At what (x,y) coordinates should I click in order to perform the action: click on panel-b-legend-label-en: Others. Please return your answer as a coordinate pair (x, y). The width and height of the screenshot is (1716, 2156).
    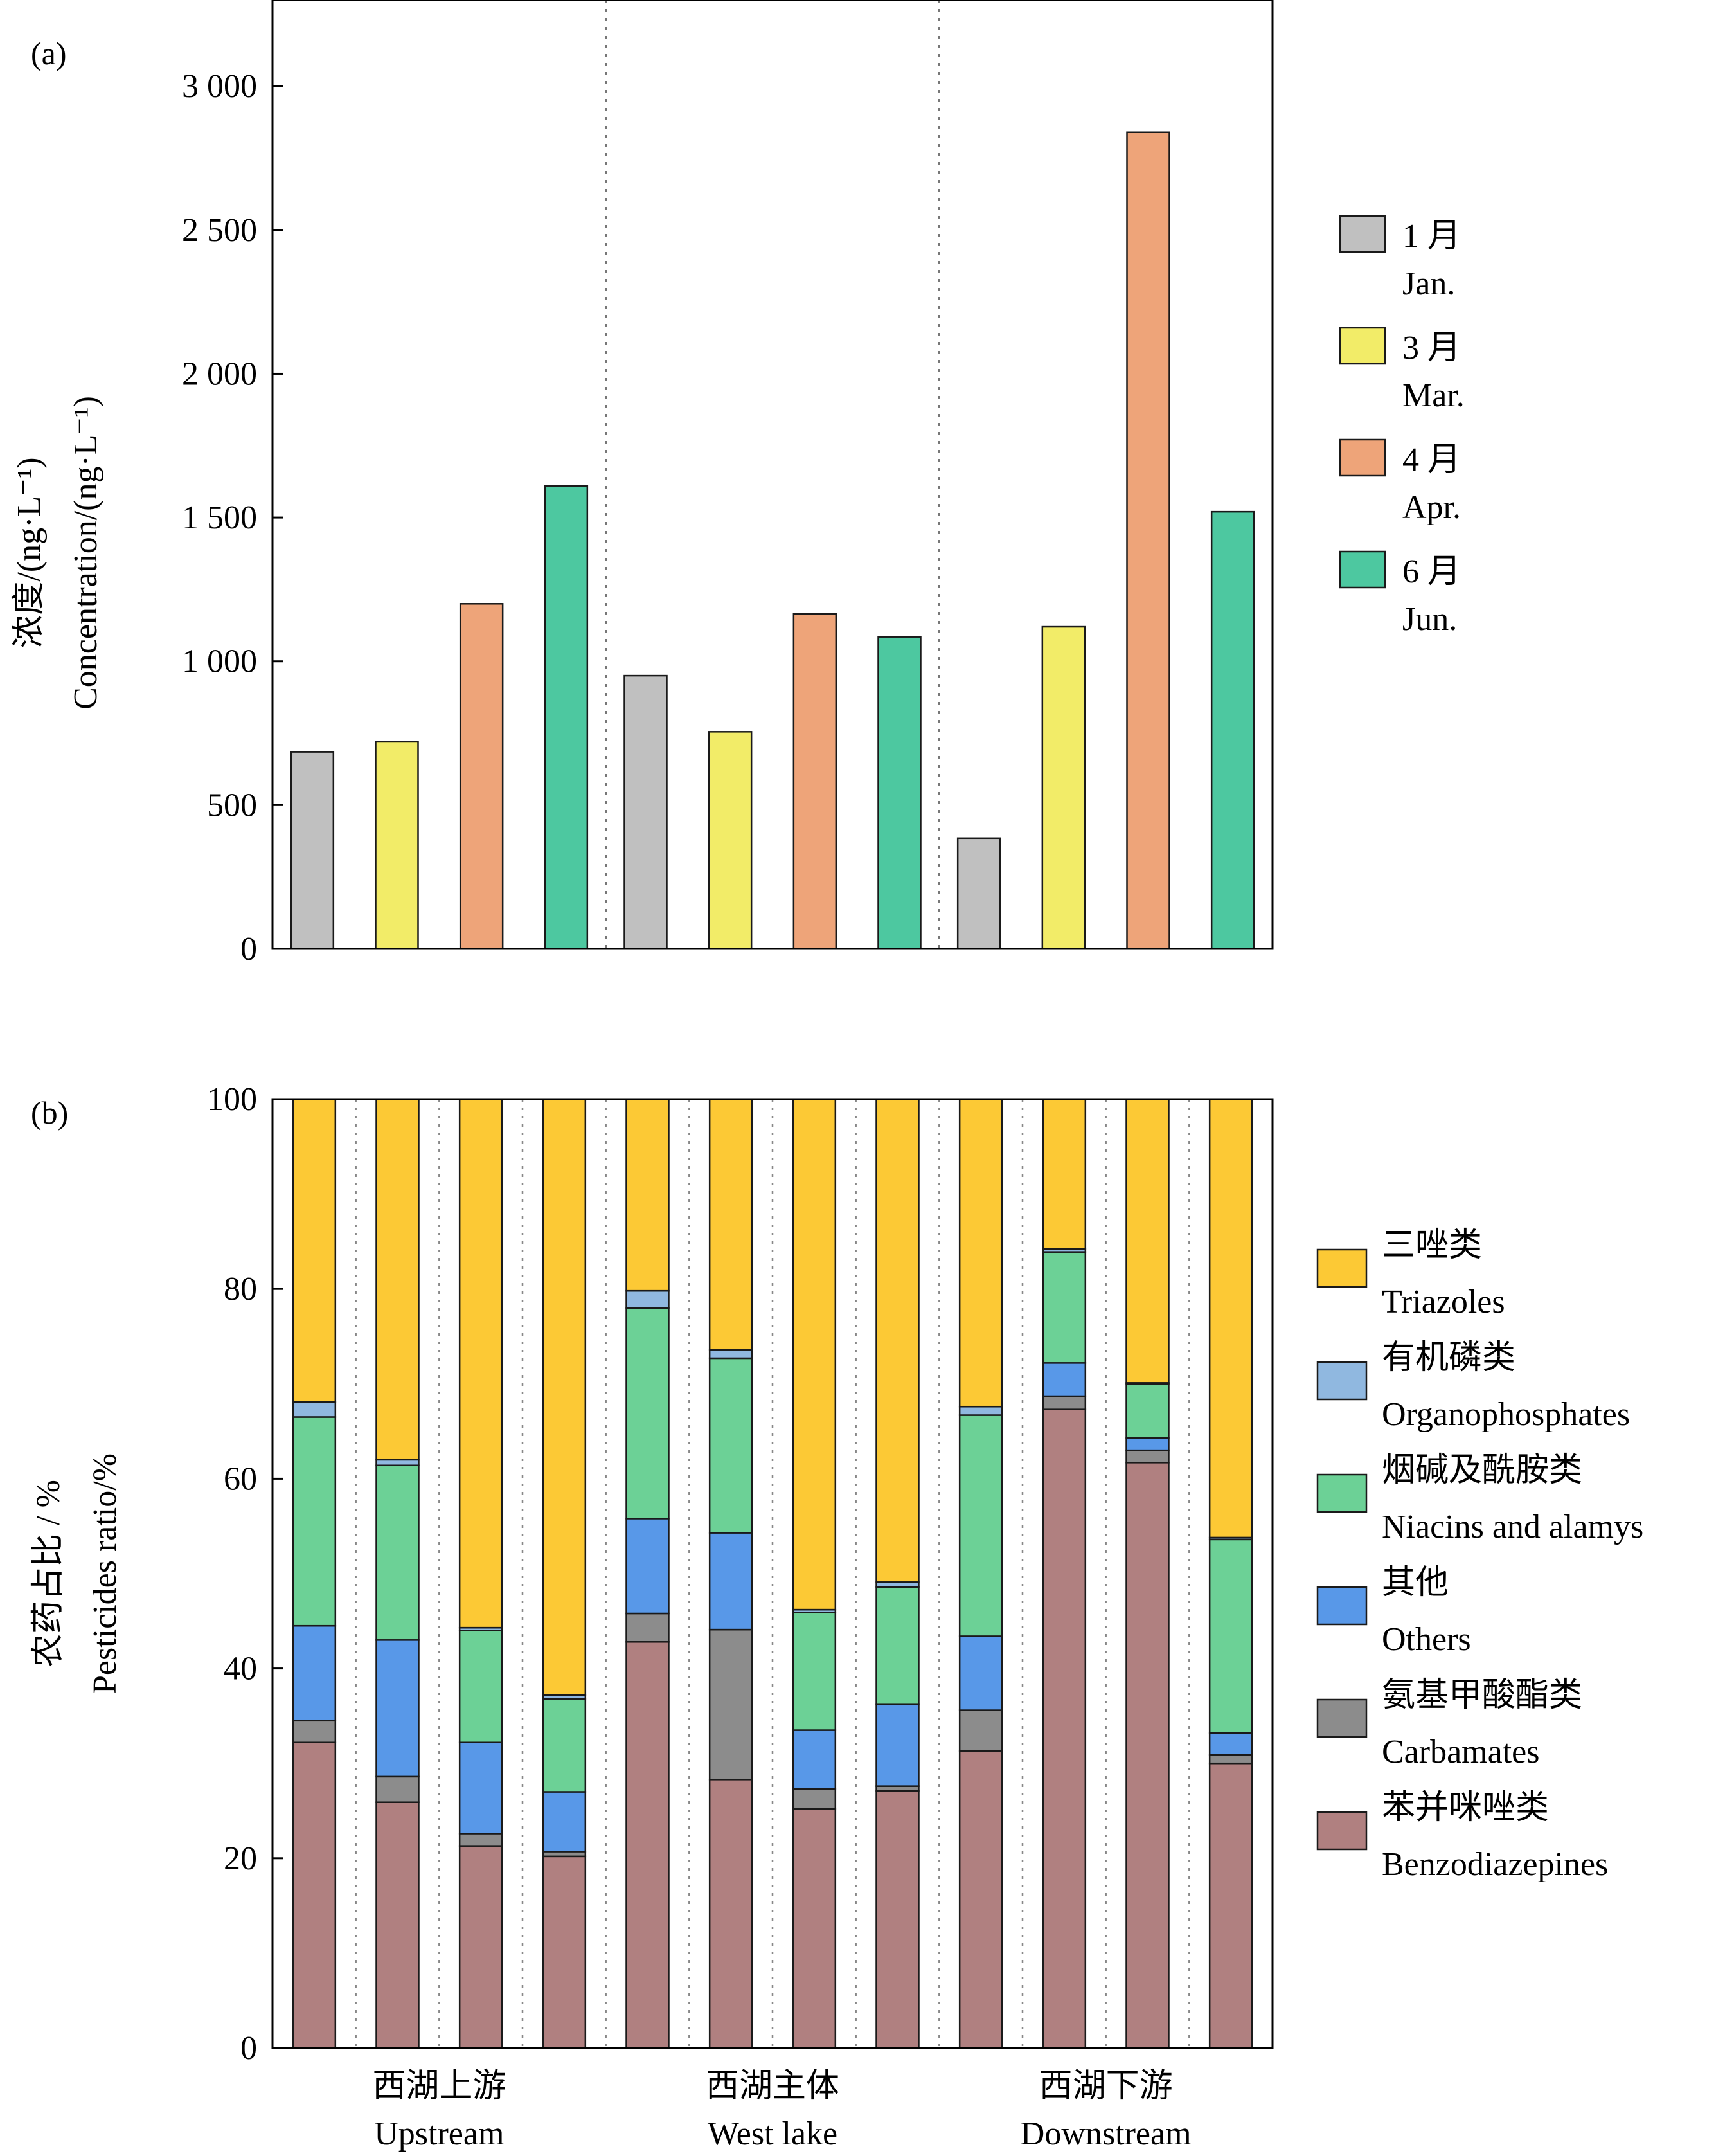
    Looking at the image, I should click on (1426, 1639).